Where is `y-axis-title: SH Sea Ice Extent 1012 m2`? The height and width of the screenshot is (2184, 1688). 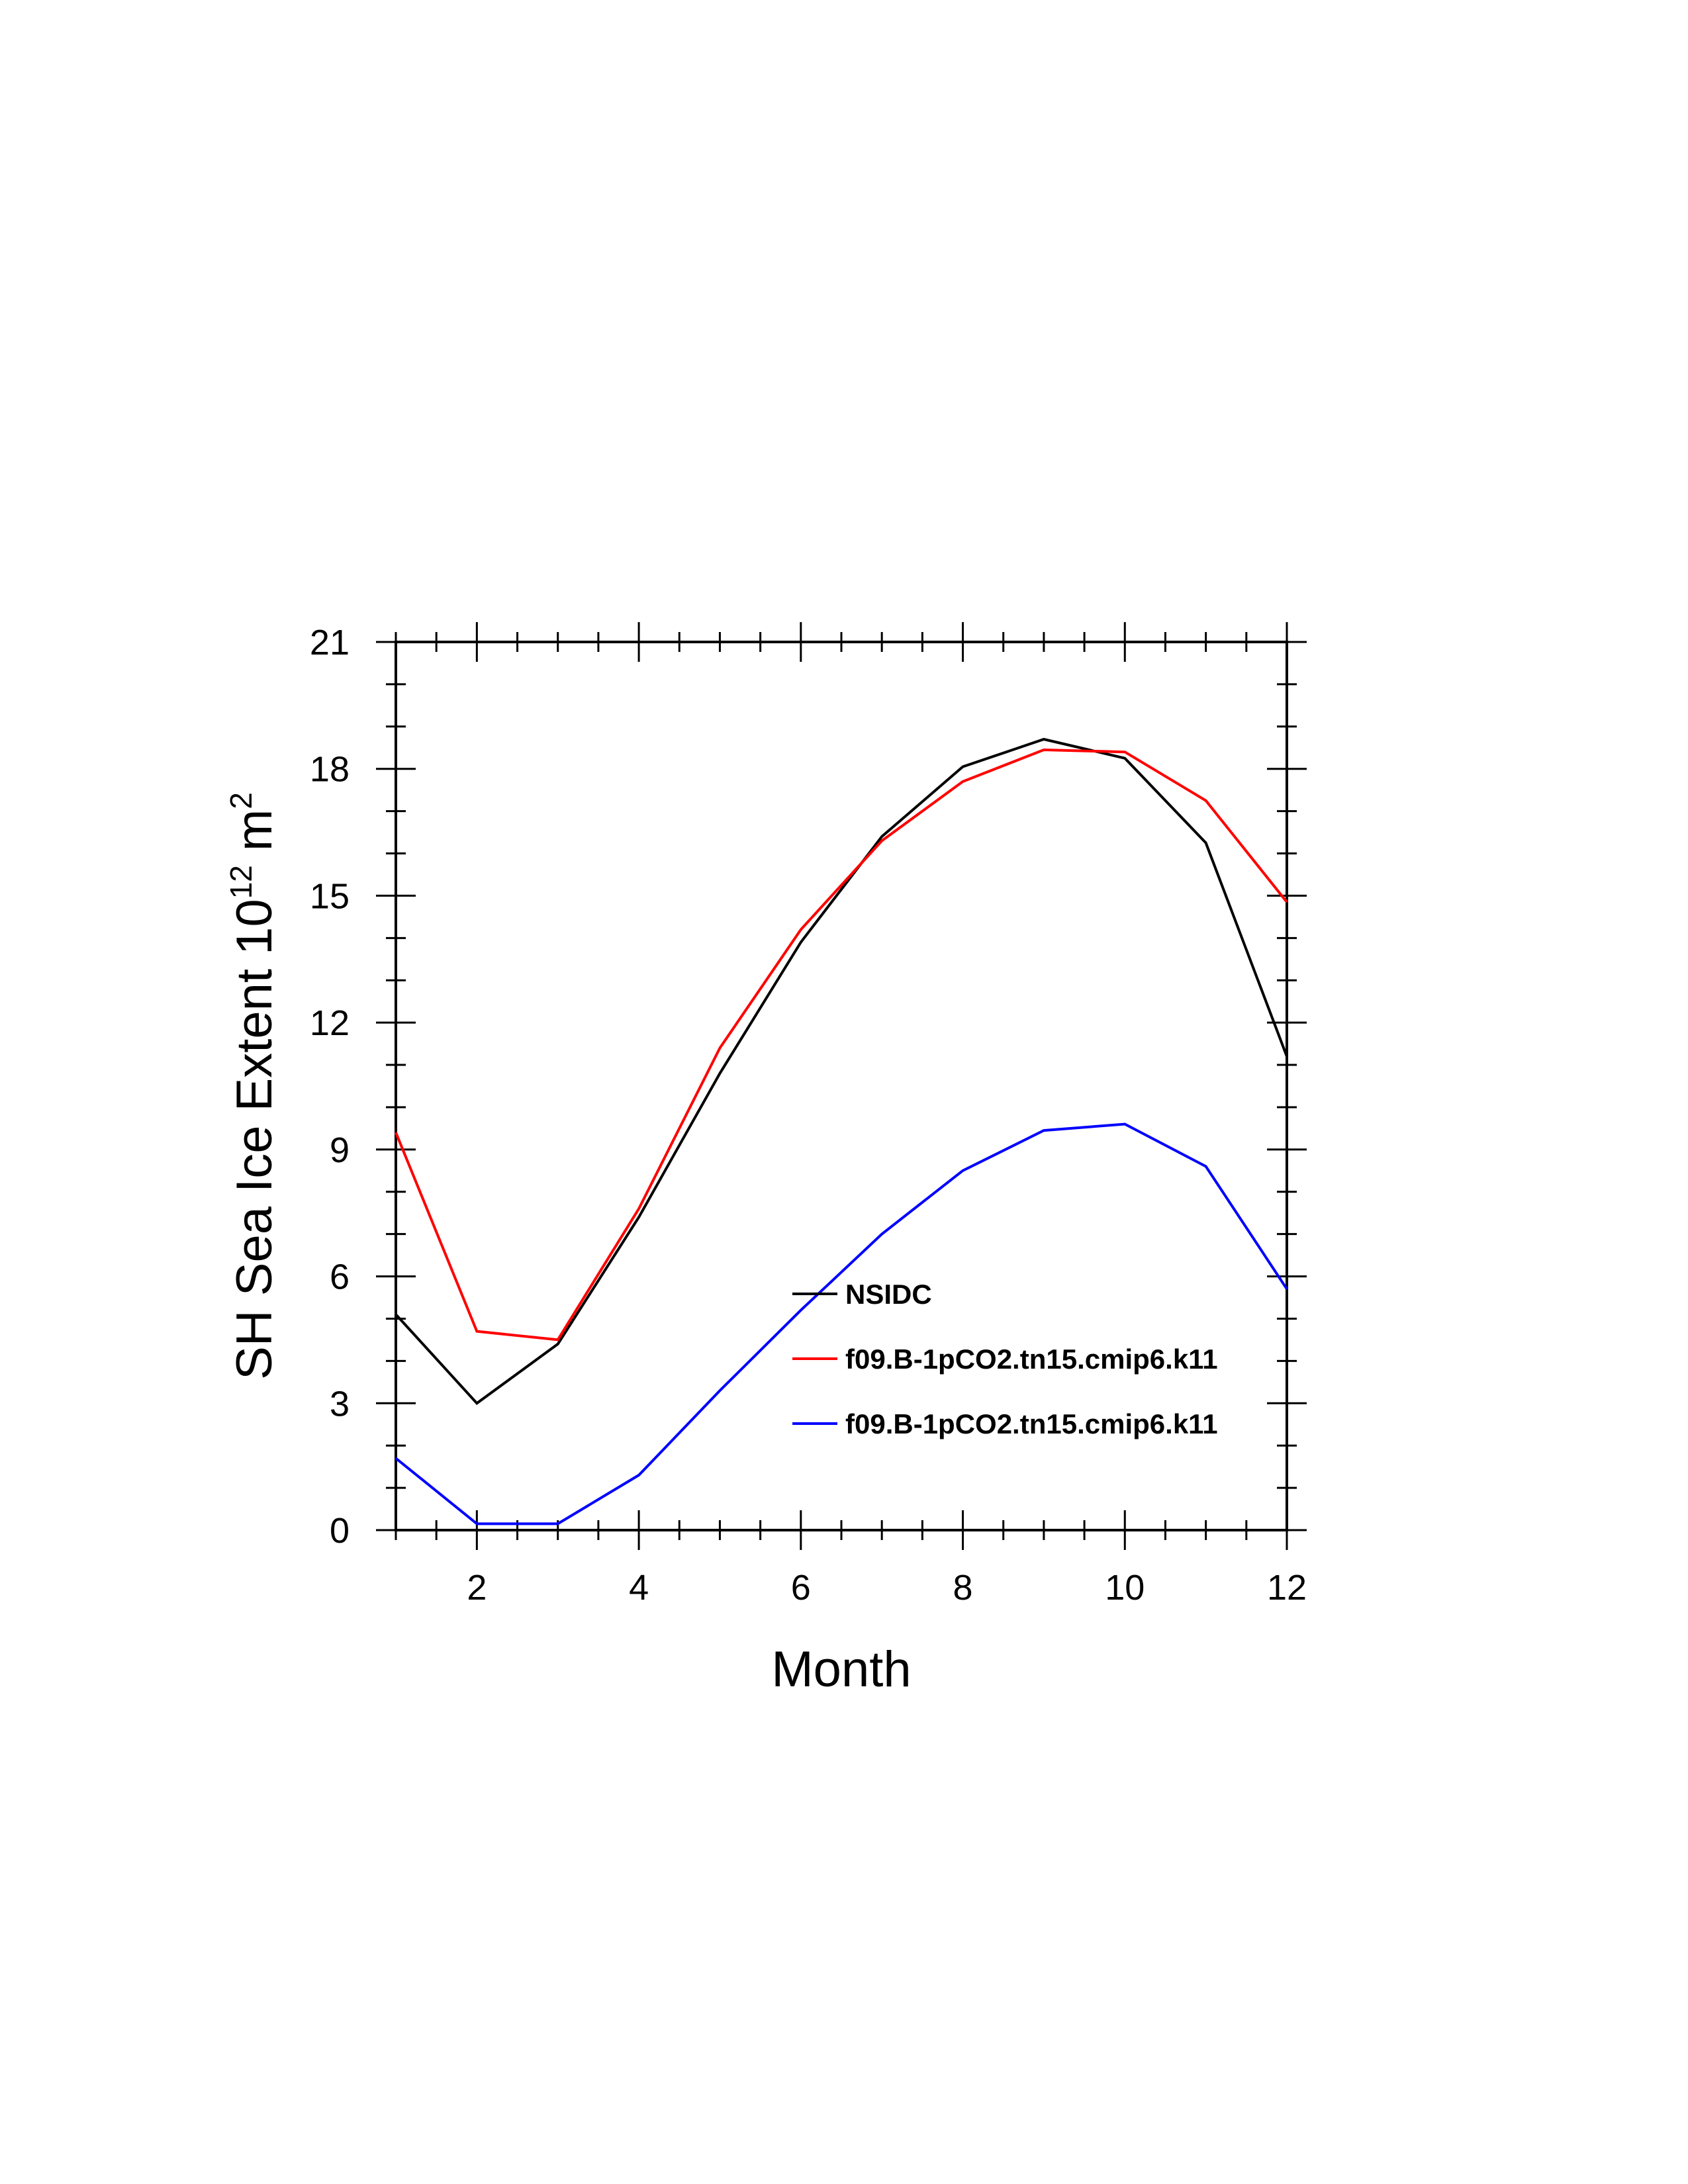
y-axis-title: SH Sea Ice Extent 1012 m2 is located at coordinates (253, 1086).